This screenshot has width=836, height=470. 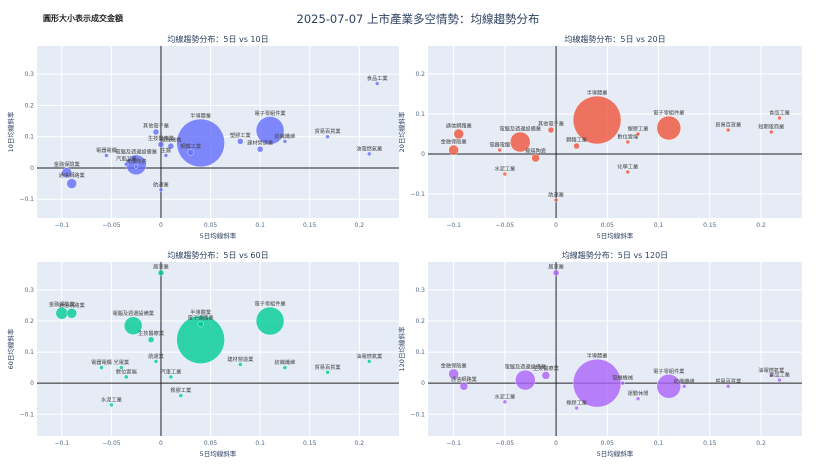 I want to click on data-point-label: 化學工業, so click(x=627, y=167).